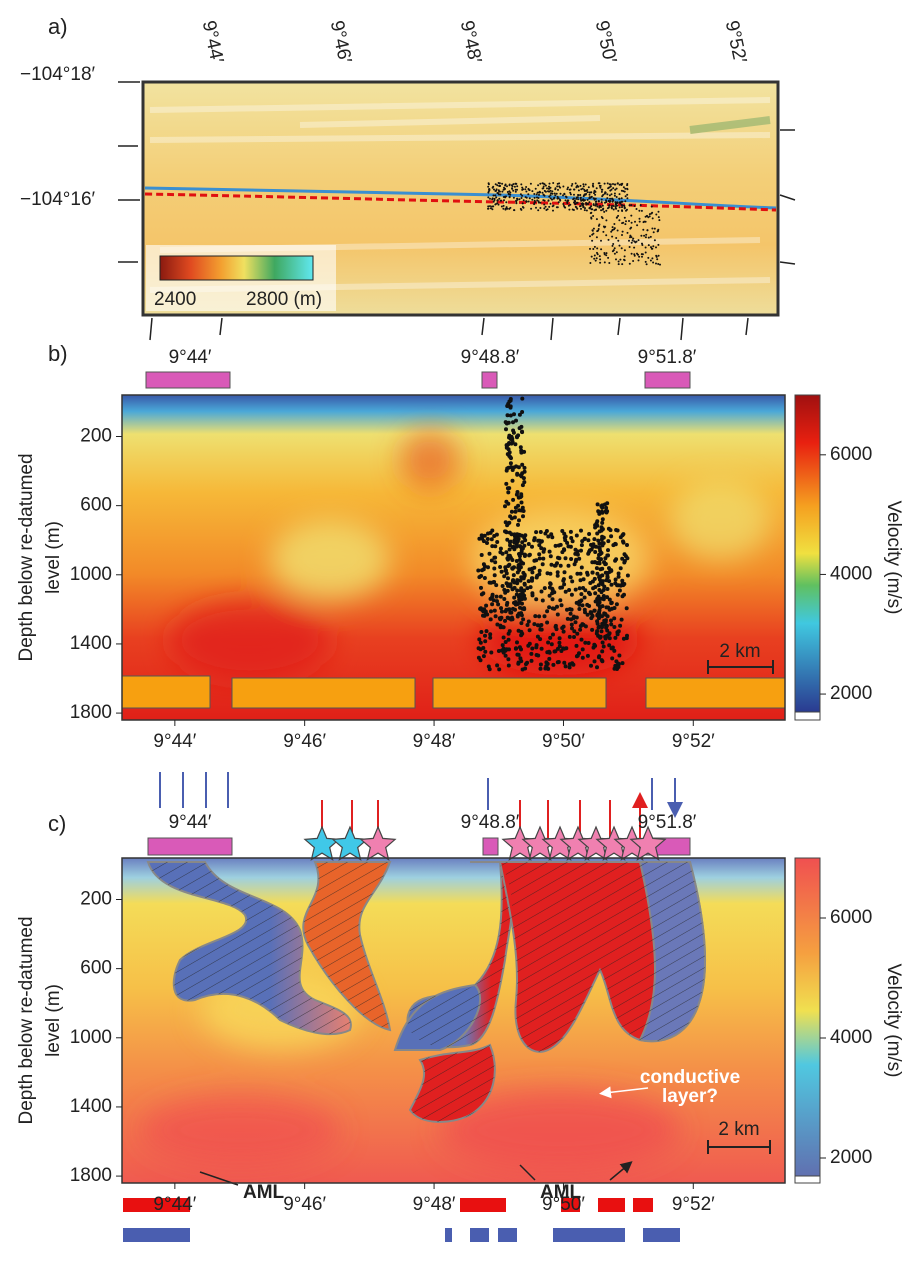 This screenshot has width=917, height=1270. What do you see at coordinates (91, 1037) in the screenshot?
I see `y-tick-label: 1000` at bounding box center [91, 1037].